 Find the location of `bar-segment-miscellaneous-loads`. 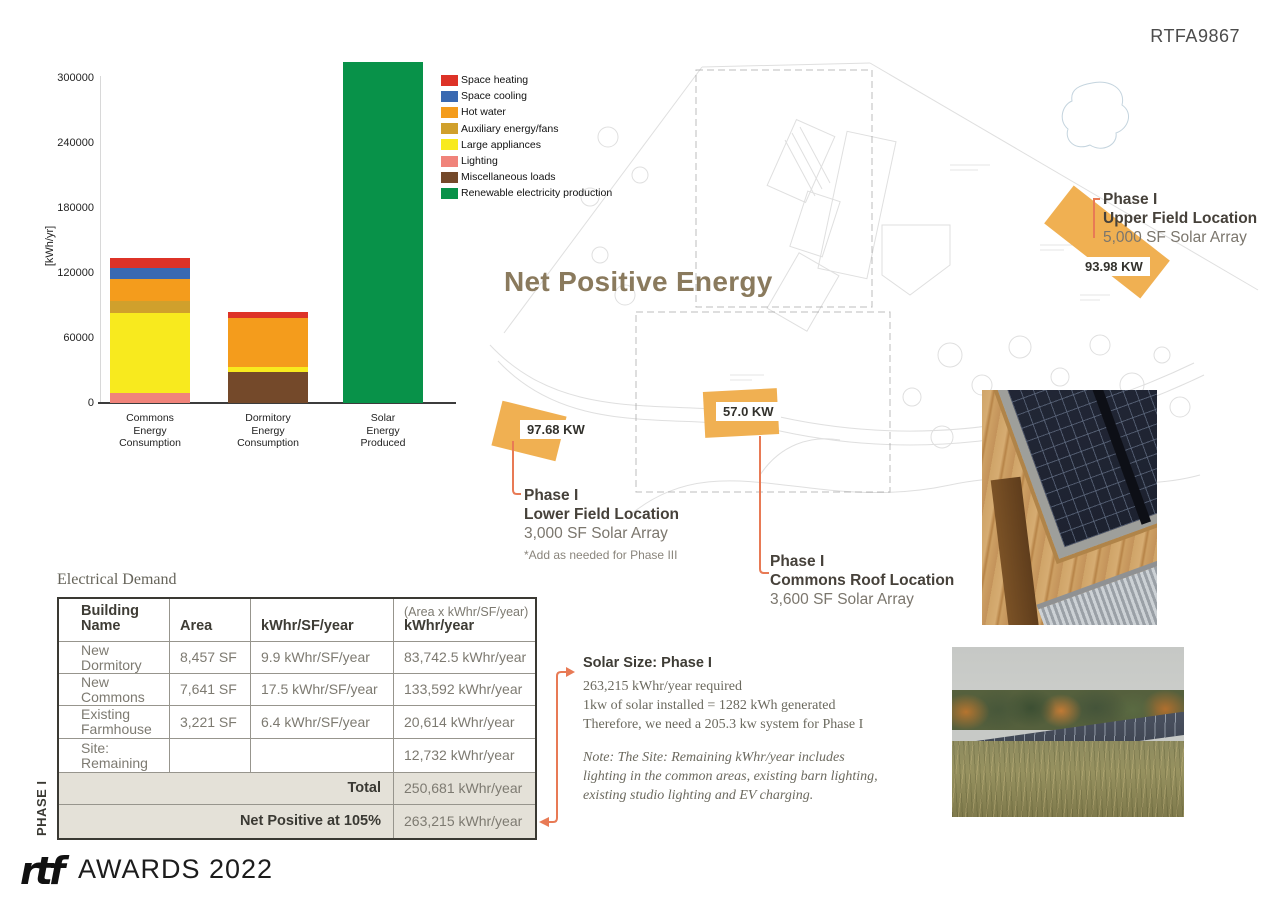

bar-segment-miscellaneous-loads is located at coordinates (268, 387).